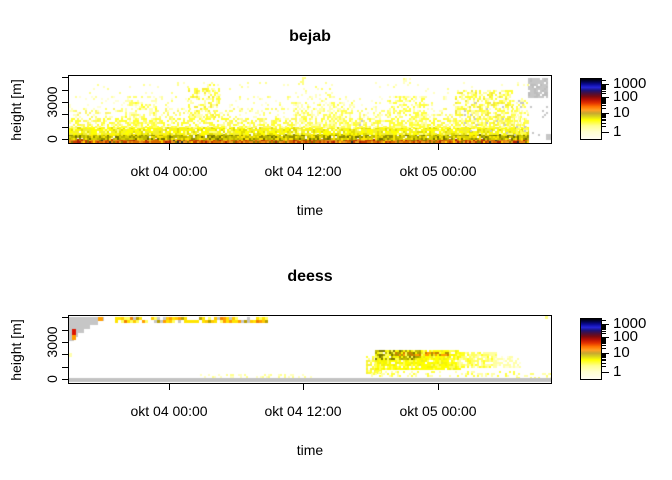 The width and height of the screenshot is (672, 480). Describe the element at coordinates (169, 171) in the screenshot. I see `x-tick-label-0: okt 04 00:00` at that location.